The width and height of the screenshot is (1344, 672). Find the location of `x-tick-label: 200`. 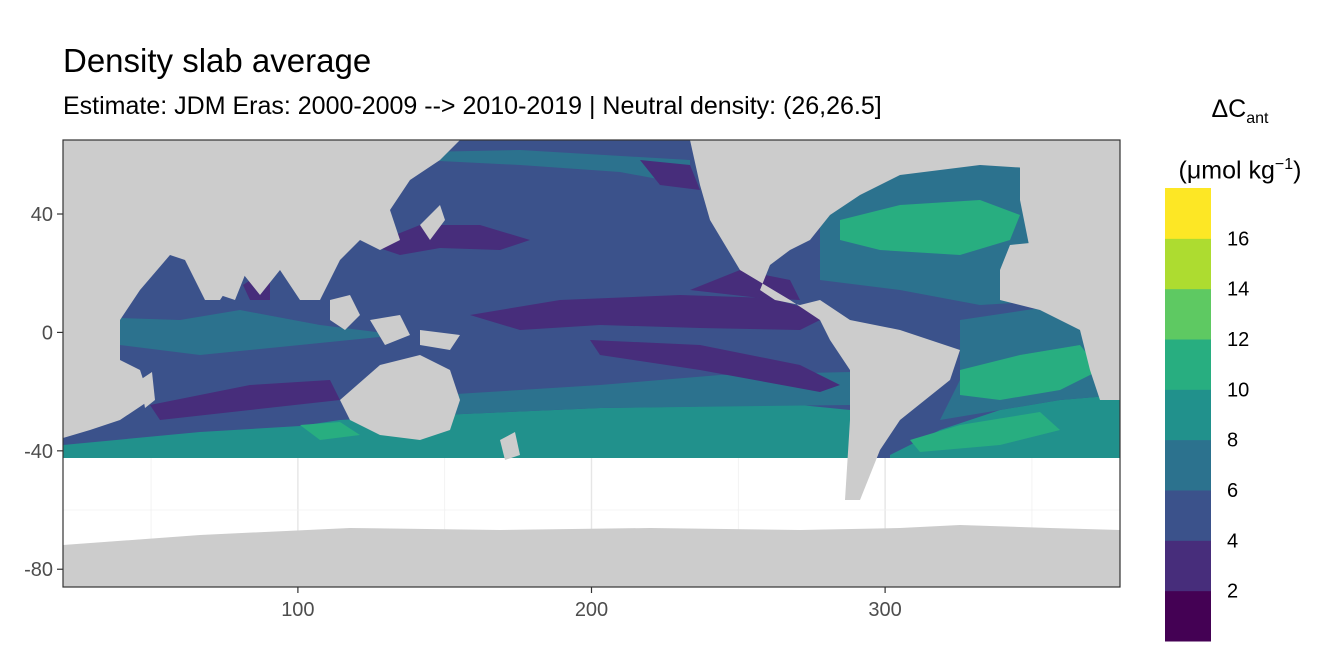

x-tick-label: 200 is located at coordinates (591, 610).